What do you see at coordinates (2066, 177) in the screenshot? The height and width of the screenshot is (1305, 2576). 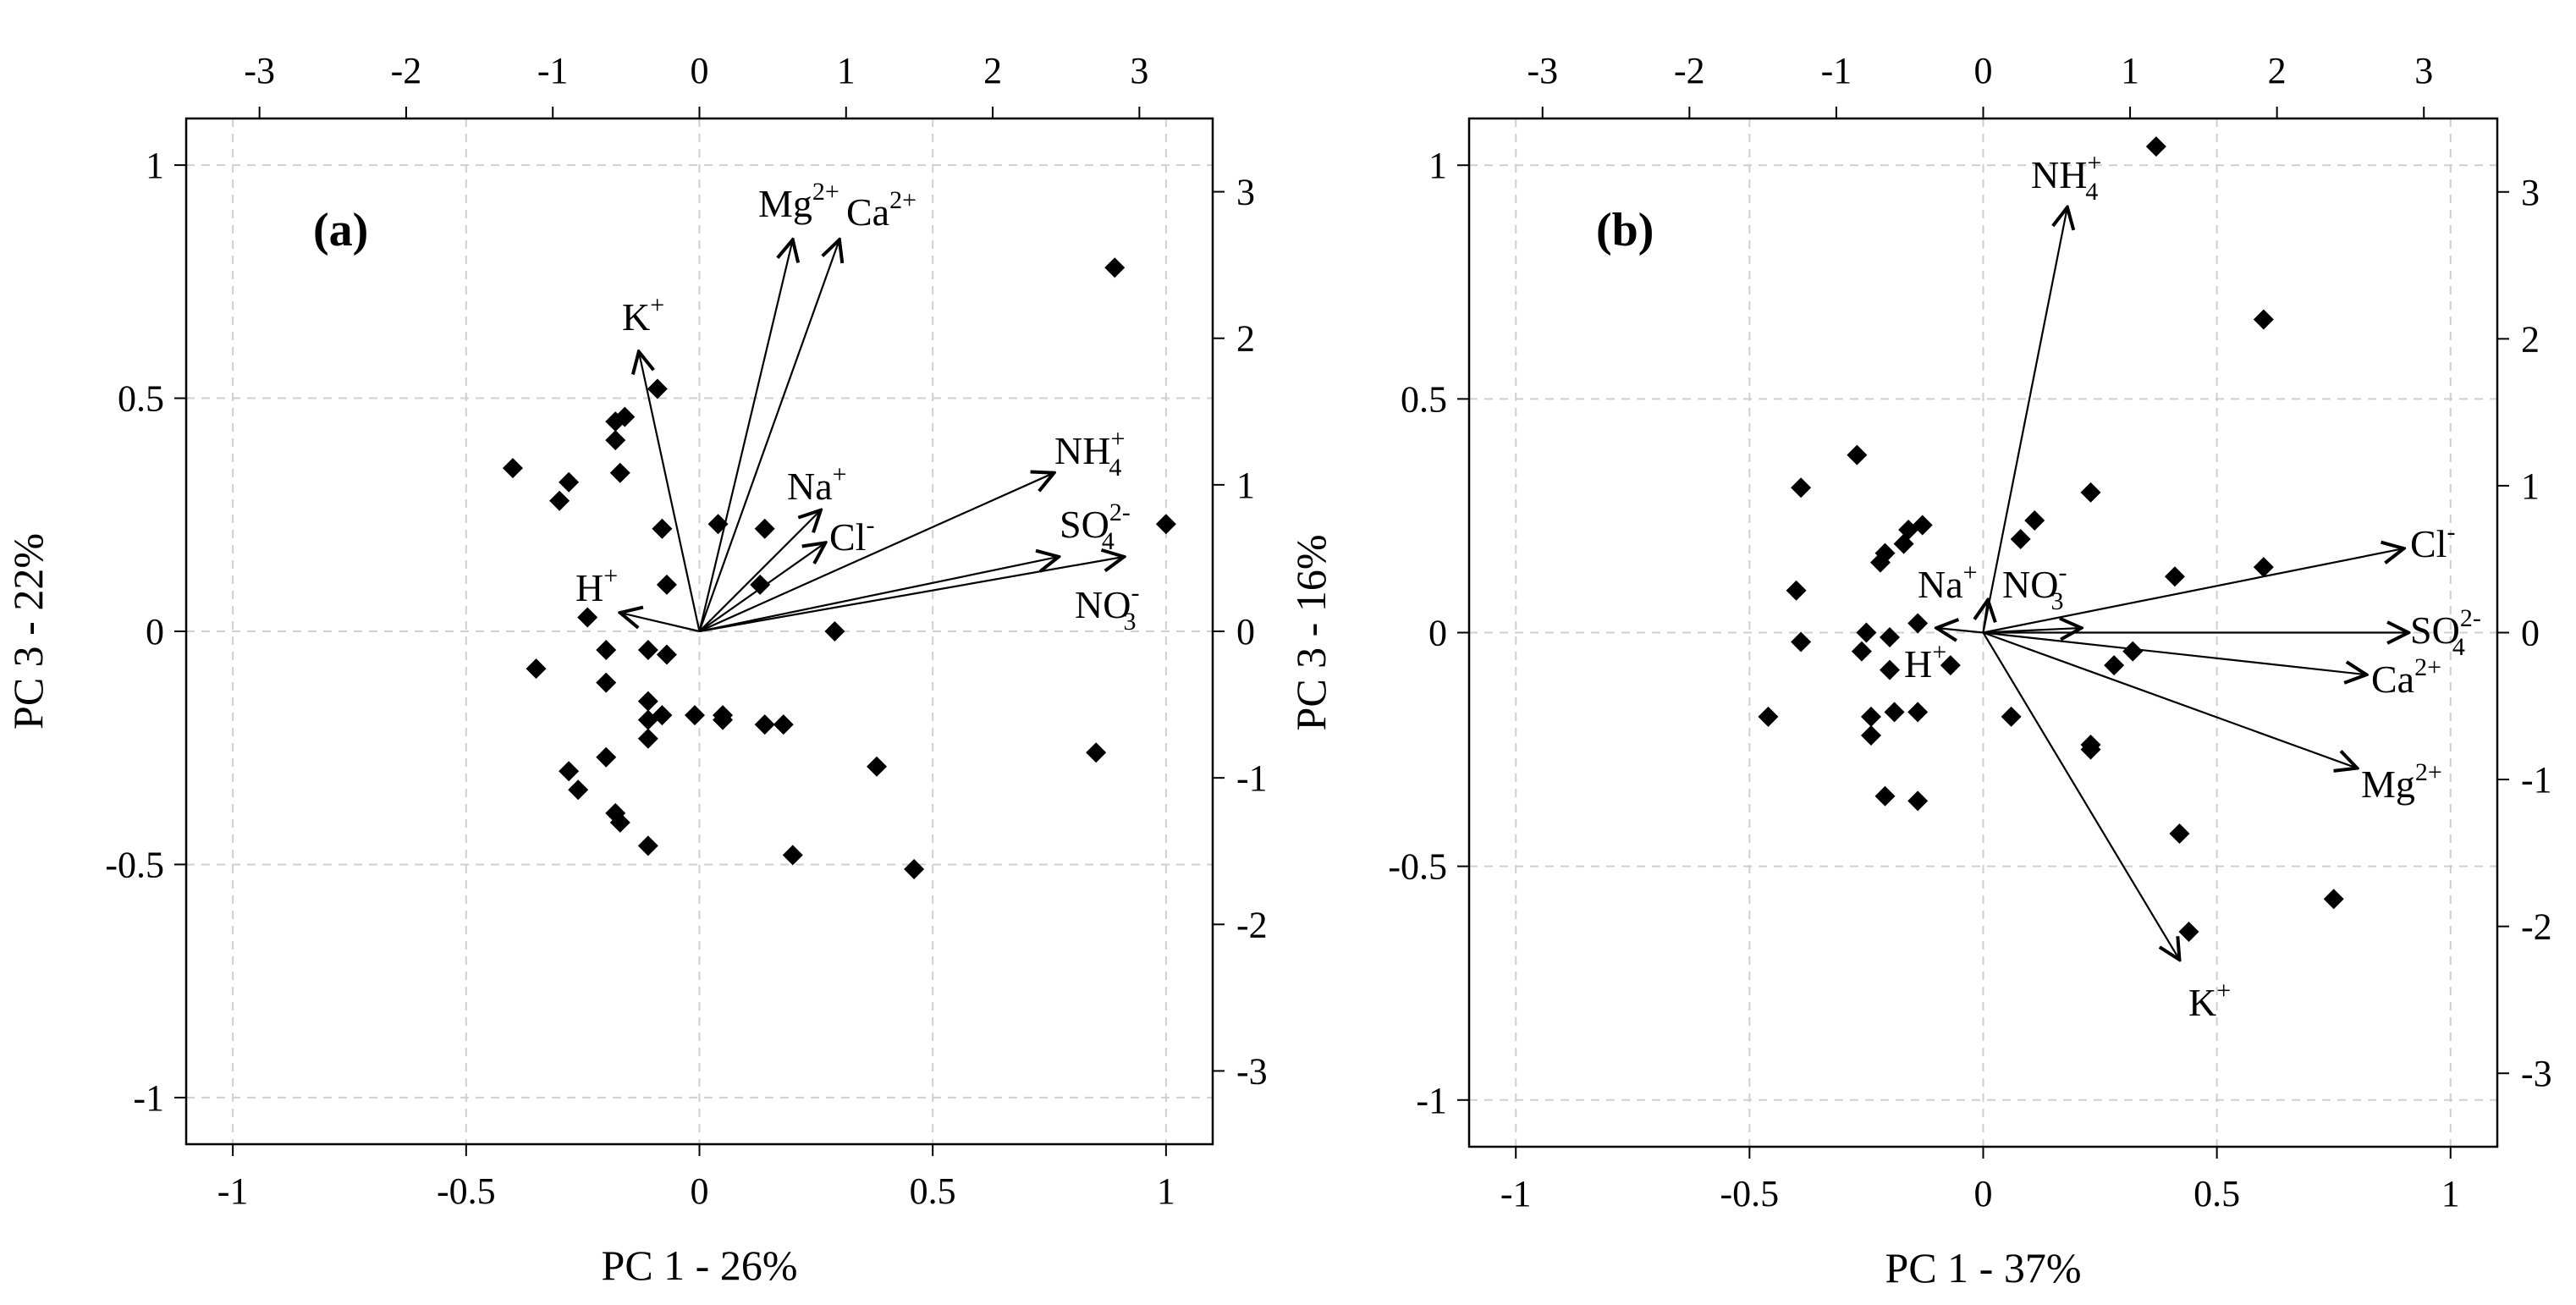 I see `loading-label: NH+ 4` at bounding box center [2066, 177].